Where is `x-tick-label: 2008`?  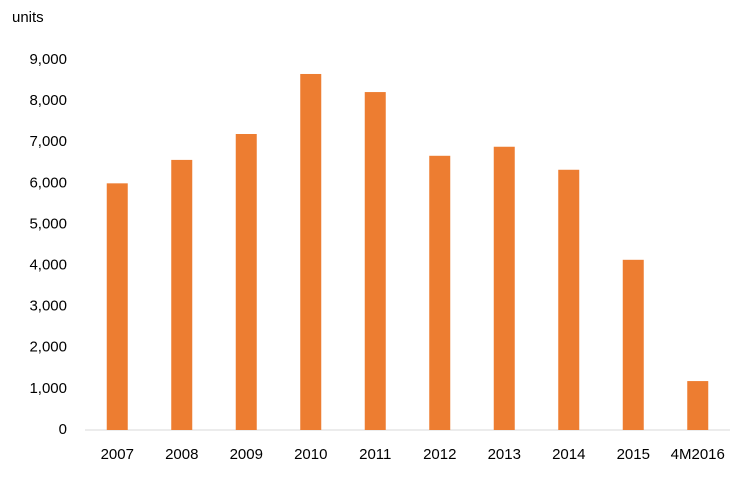
x-tick-label: 2008 is located at coordinates (181, 454).